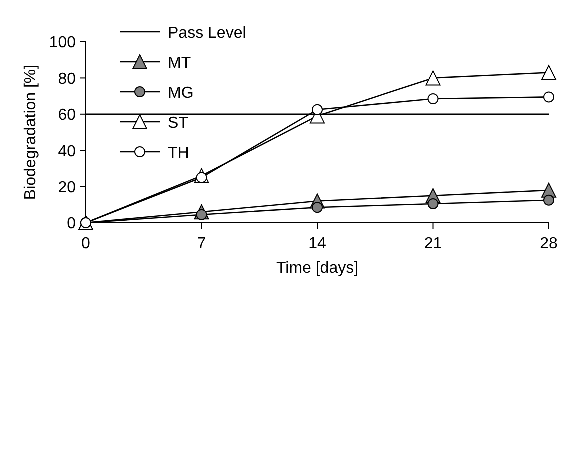  What do you see at coordinates (181, 93) in the screenshot?
I see `legend-label: MG` at bounding box center [181, 93].